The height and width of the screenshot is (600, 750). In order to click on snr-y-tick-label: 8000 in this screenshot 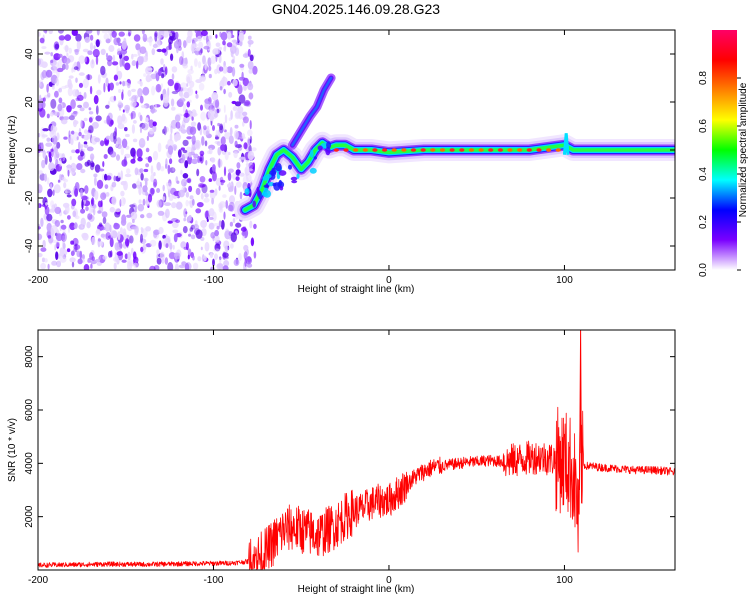, I will do `click(29, 356)`.